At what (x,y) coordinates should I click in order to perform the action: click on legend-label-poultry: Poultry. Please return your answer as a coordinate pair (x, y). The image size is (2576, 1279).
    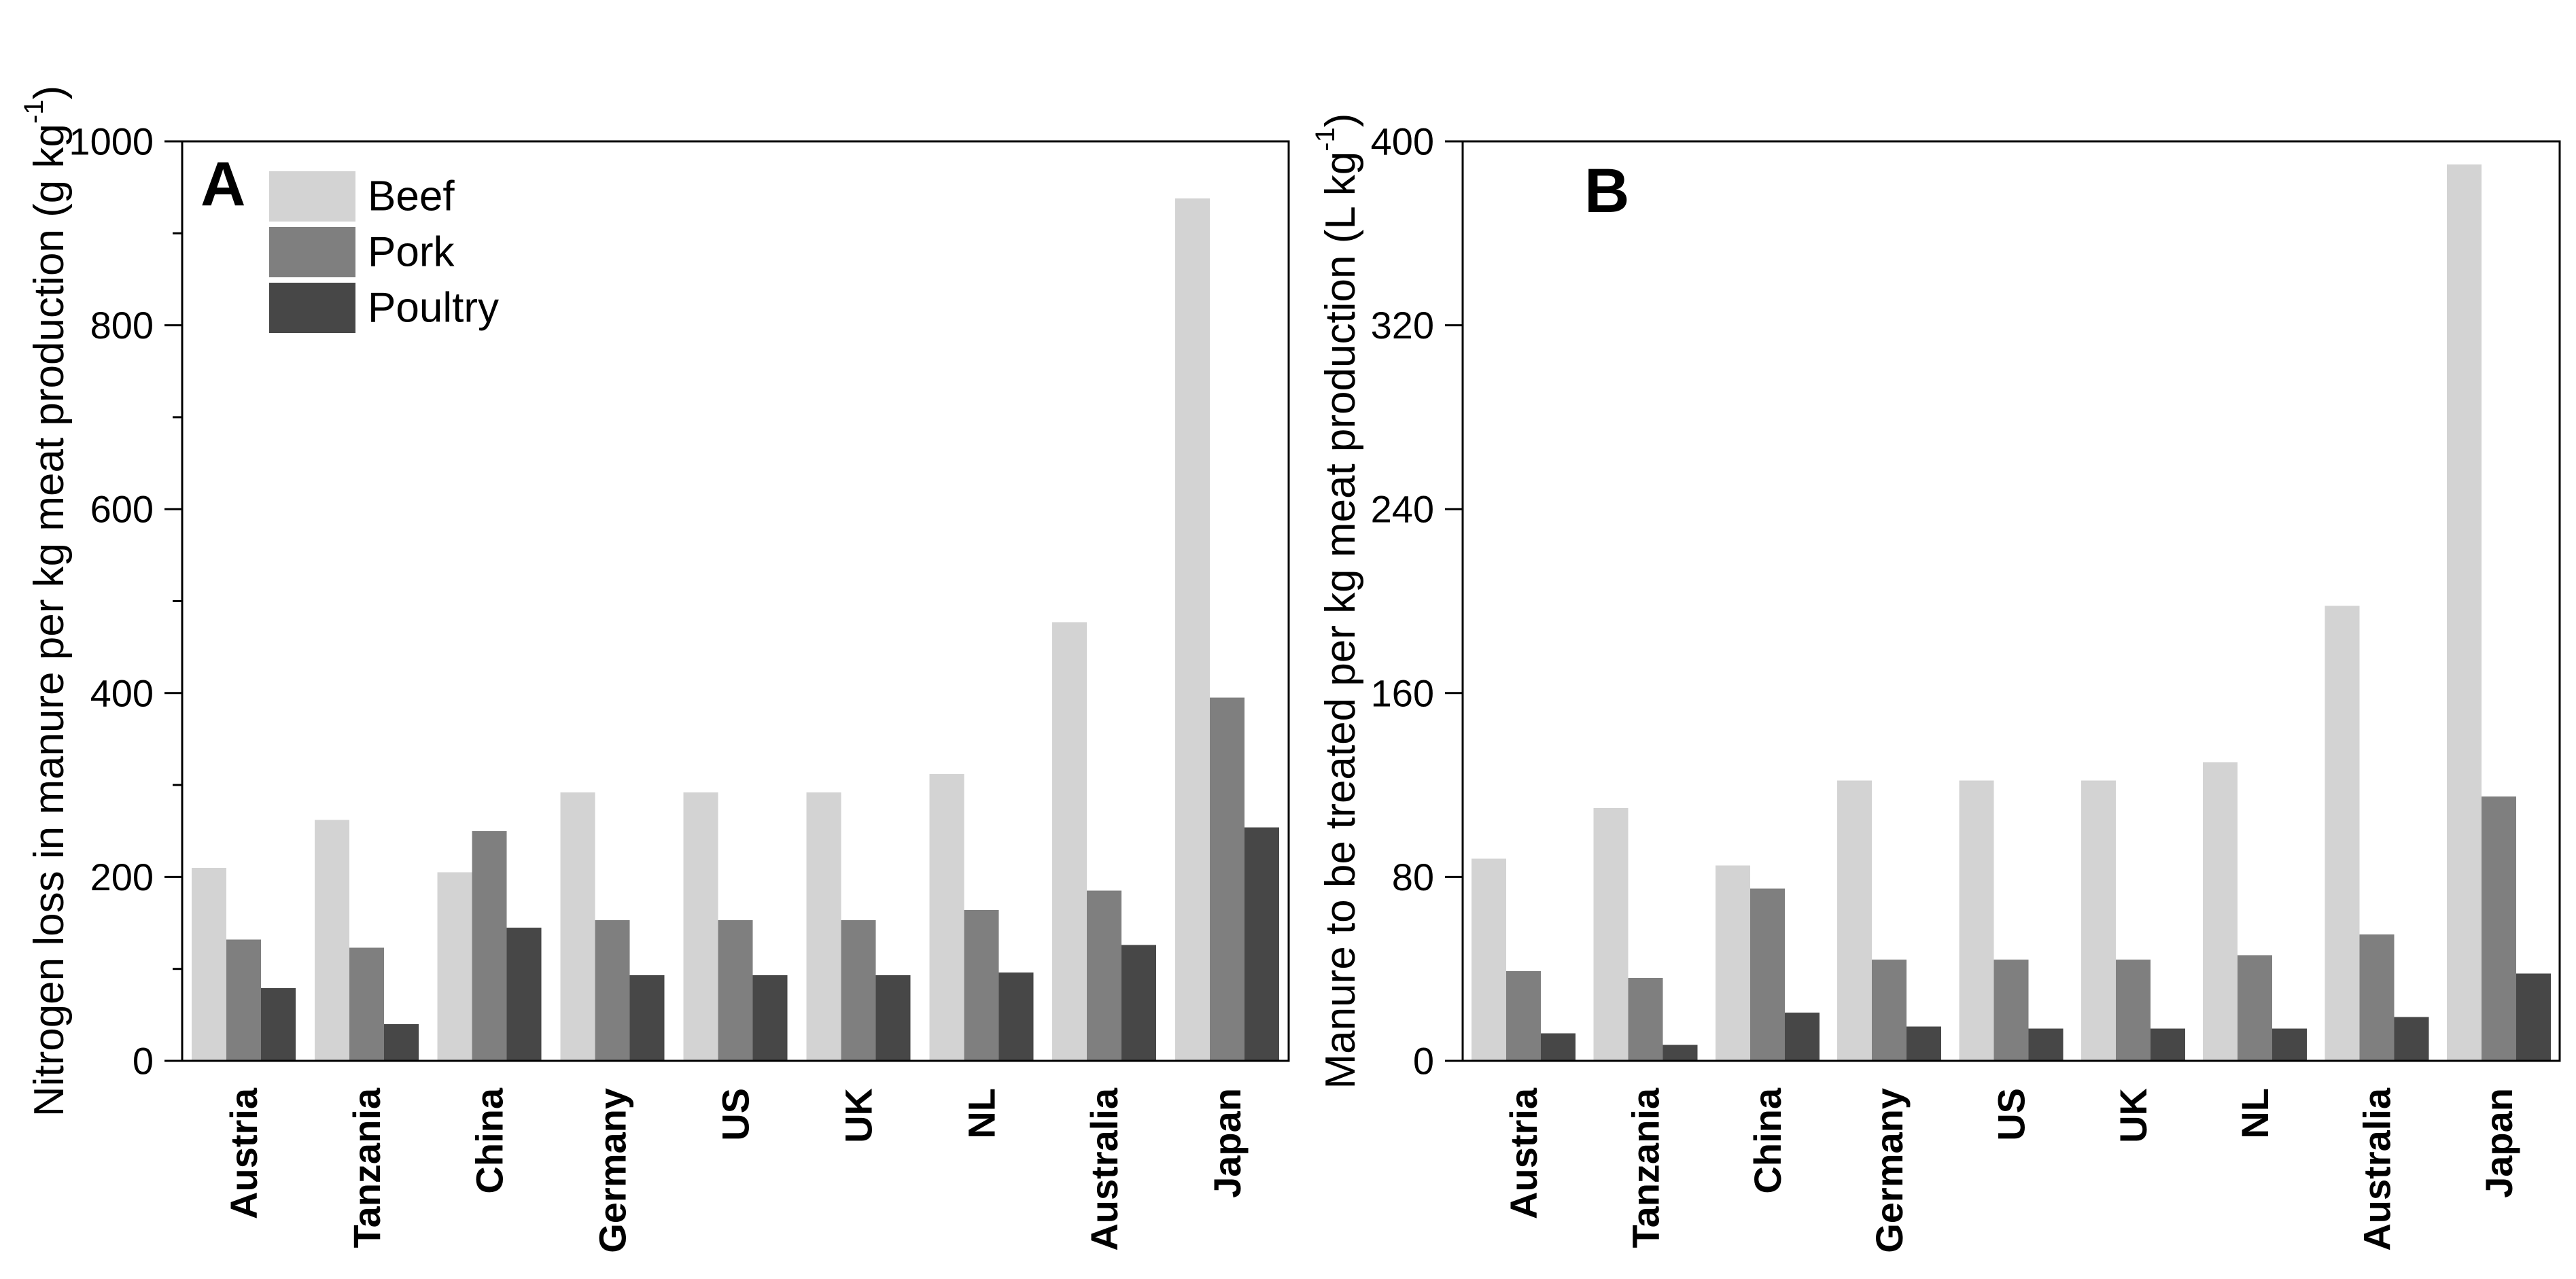
    Looking at the image, I should click on (433, 308).